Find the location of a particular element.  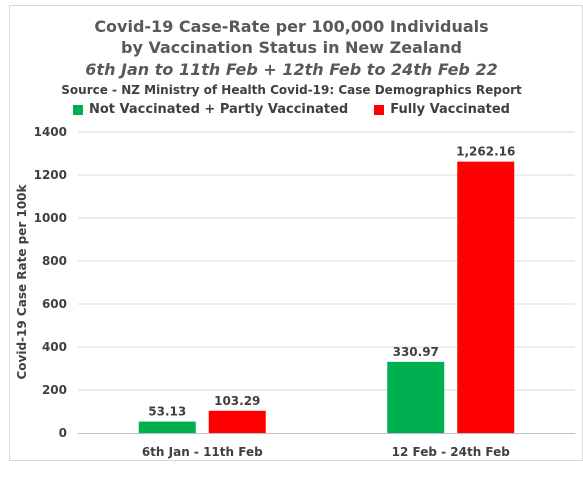

y-tick-label-400: 400 is located at coordinates (54, 347).